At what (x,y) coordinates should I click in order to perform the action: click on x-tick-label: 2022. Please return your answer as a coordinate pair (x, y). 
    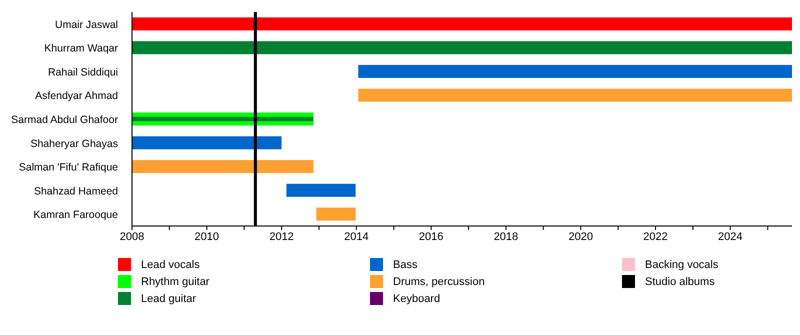
    Looking at the image, I should click on (655, 236).